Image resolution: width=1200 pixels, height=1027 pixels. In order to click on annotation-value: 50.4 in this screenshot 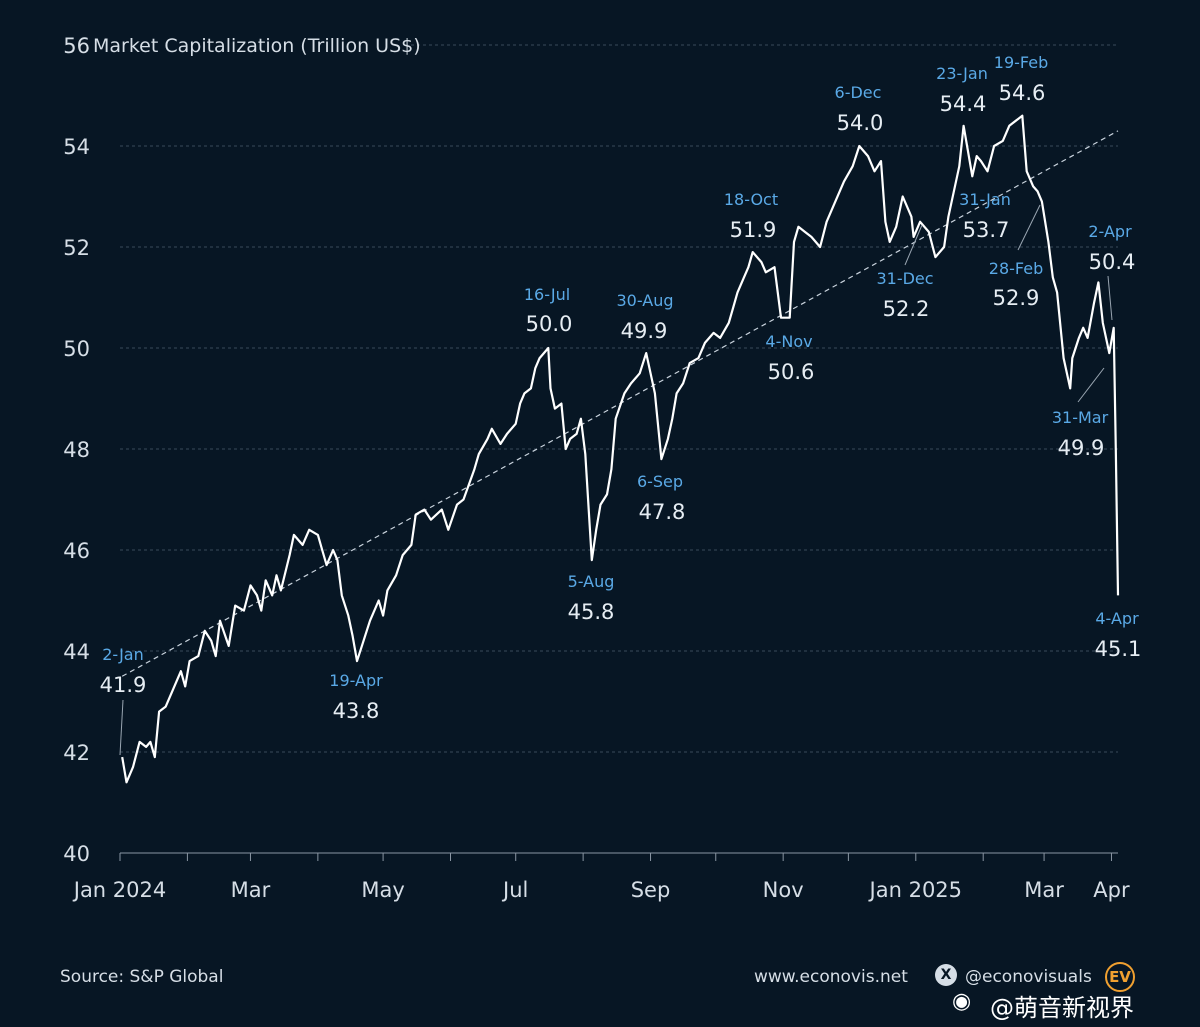, I will do `click(1112, 262)`.